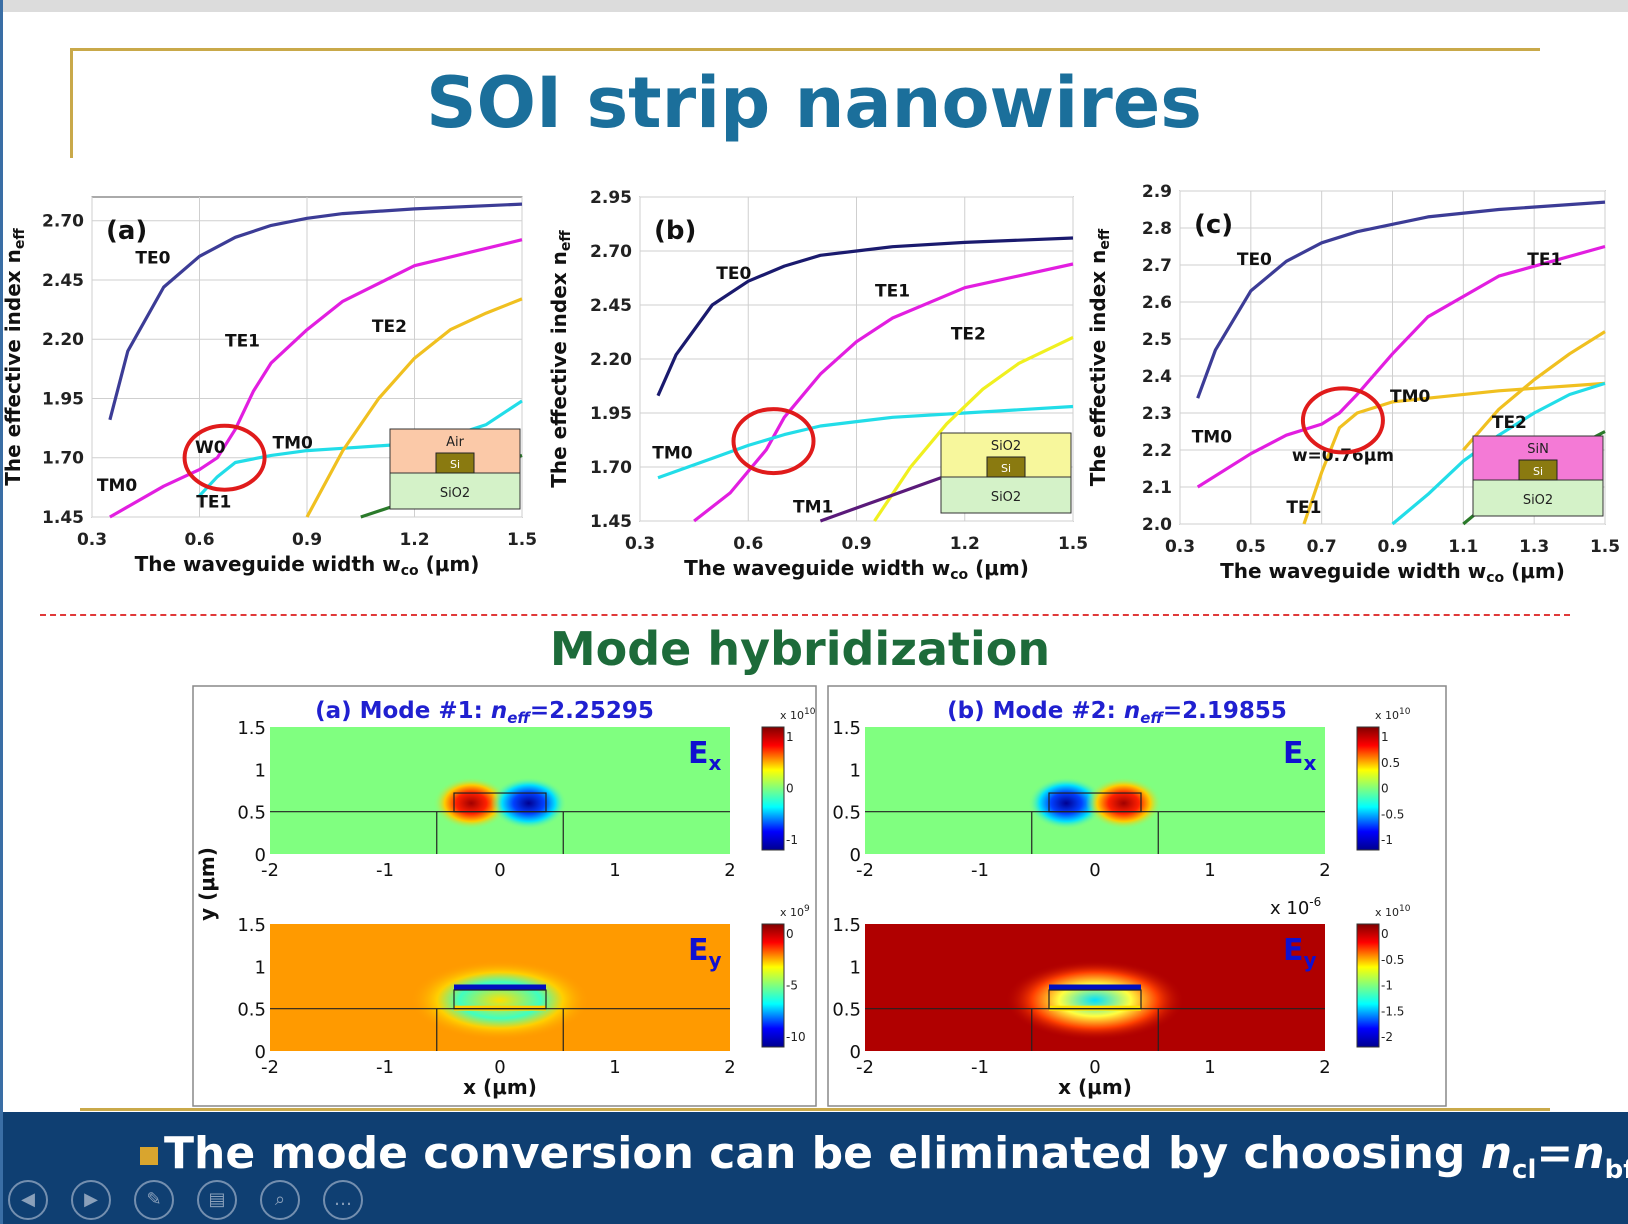 This screenshot has height=1224, width=1628. Describe the element at coordinates (154, 1200) in the screenshot. I see `pen-icon: ✎` at that location.